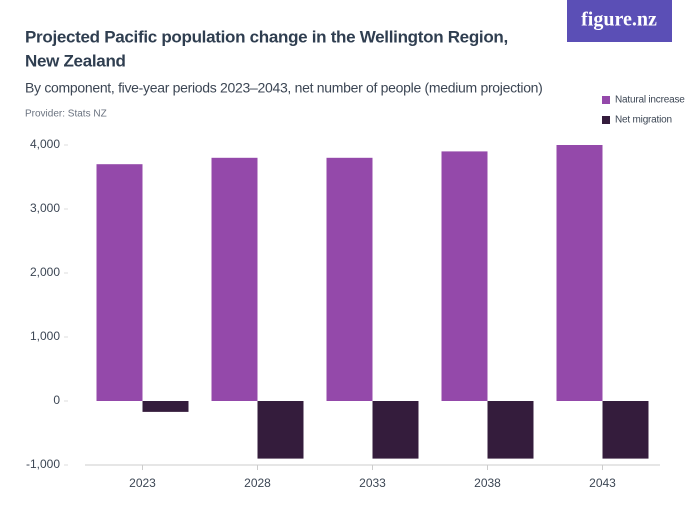 This screenshot has height=525, width=700. Describe the element at coordinates (45, 336) in the screenshot. I see `y-tick-label: 1,000` at that location.